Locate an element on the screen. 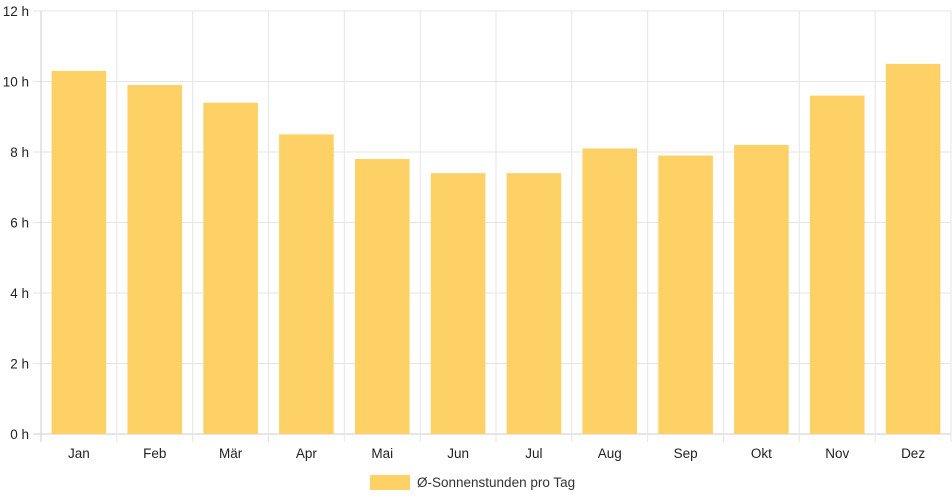 Image resolution: width=952 pixels, height=500 pixels. x-tick-label: Sep is located at coordinates (686, 453).